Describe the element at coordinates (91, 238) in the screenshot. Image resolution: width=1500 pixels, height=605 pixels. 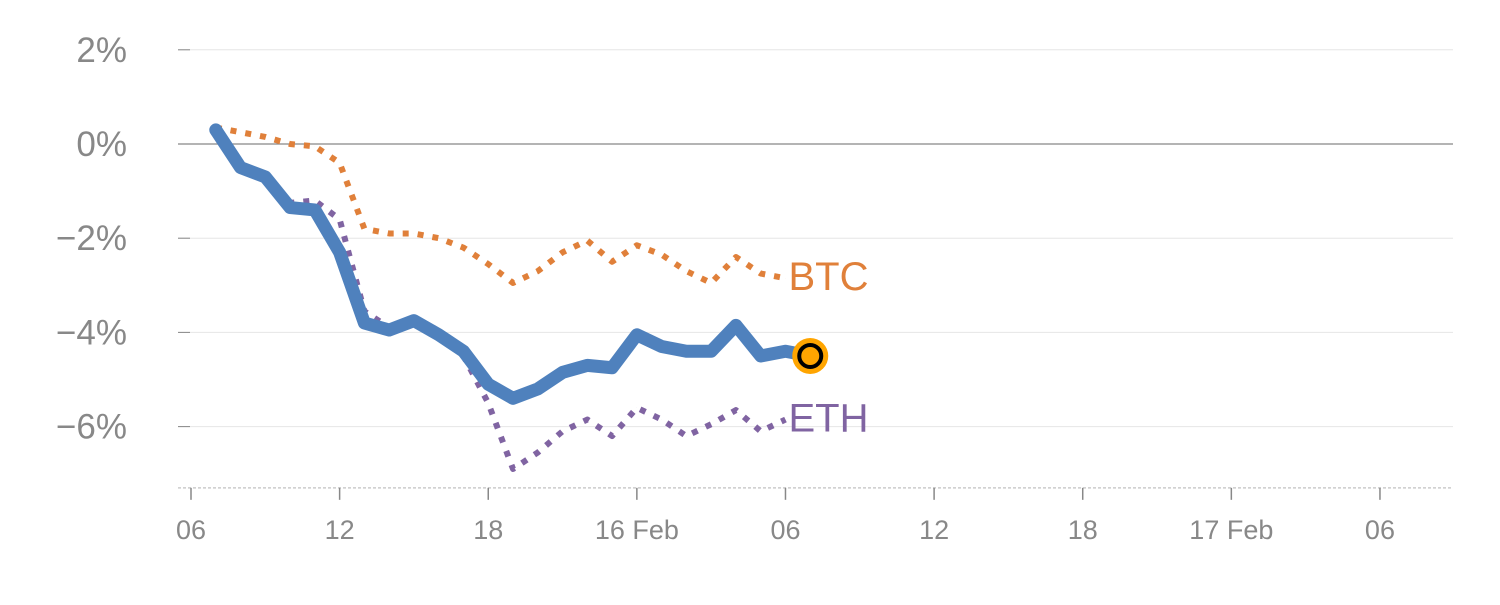
I see `y-tick-label: −2%` at that location.